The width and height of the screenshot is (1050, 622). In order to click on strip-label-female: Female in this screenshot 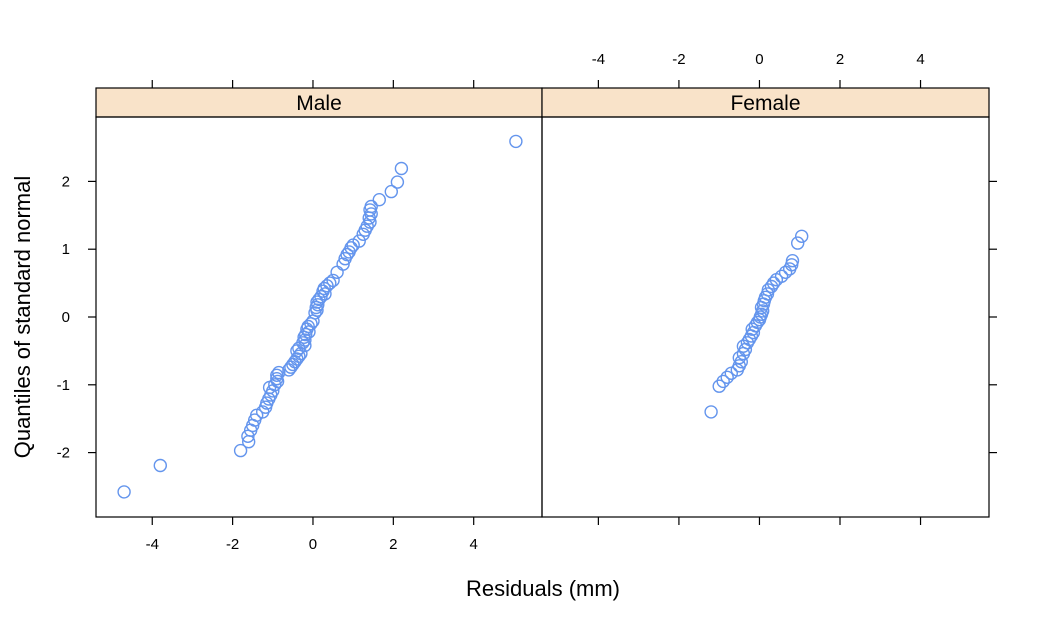, I will do `click(765, 103)`.